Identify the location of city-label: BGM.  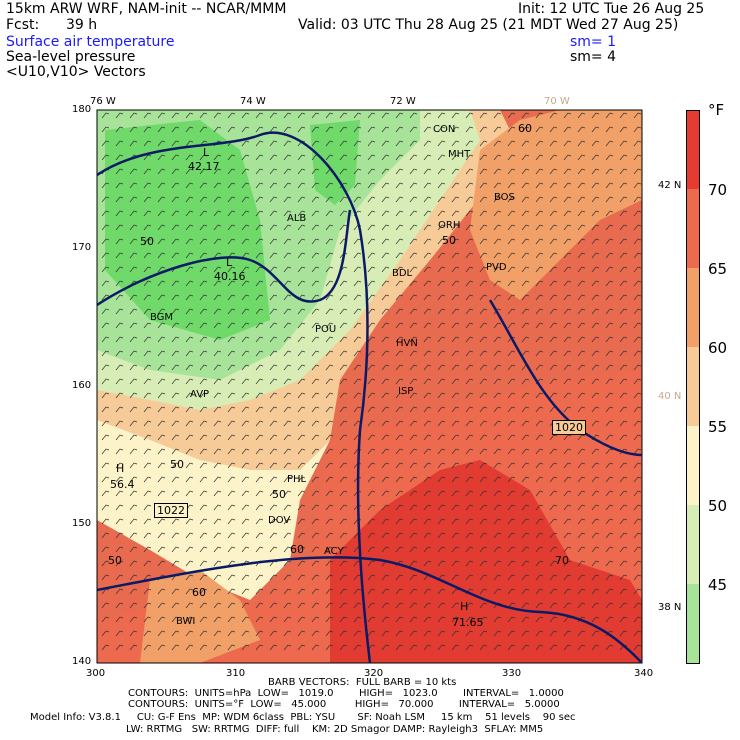
(162, 317).